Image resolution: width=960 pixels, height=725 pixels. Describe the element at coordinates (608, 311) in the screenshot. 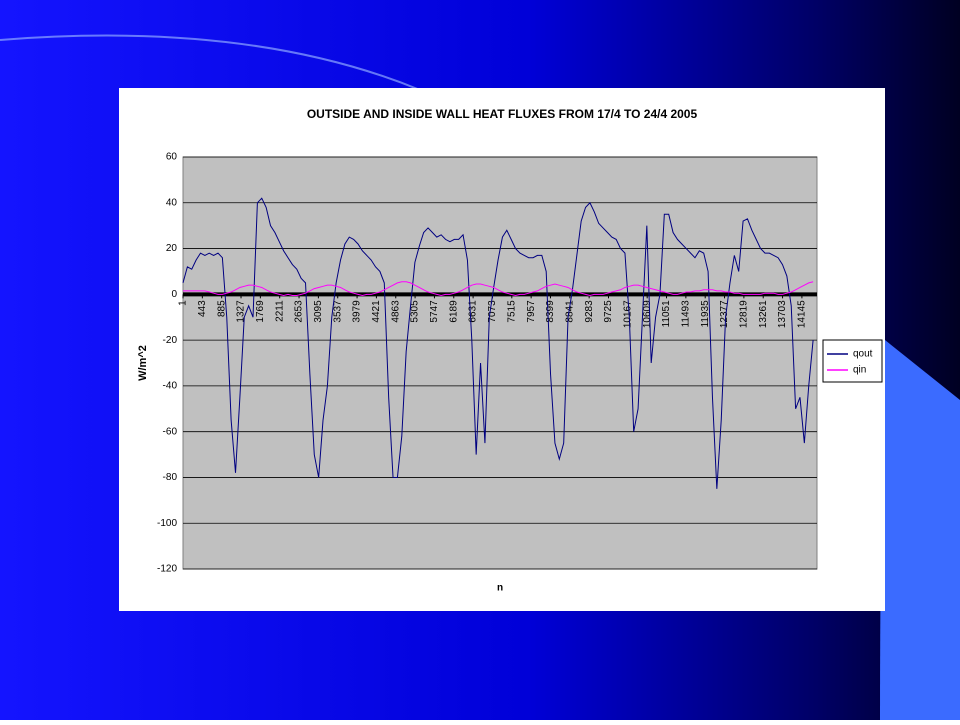

I see `x-tick-label: 9725` at that location.